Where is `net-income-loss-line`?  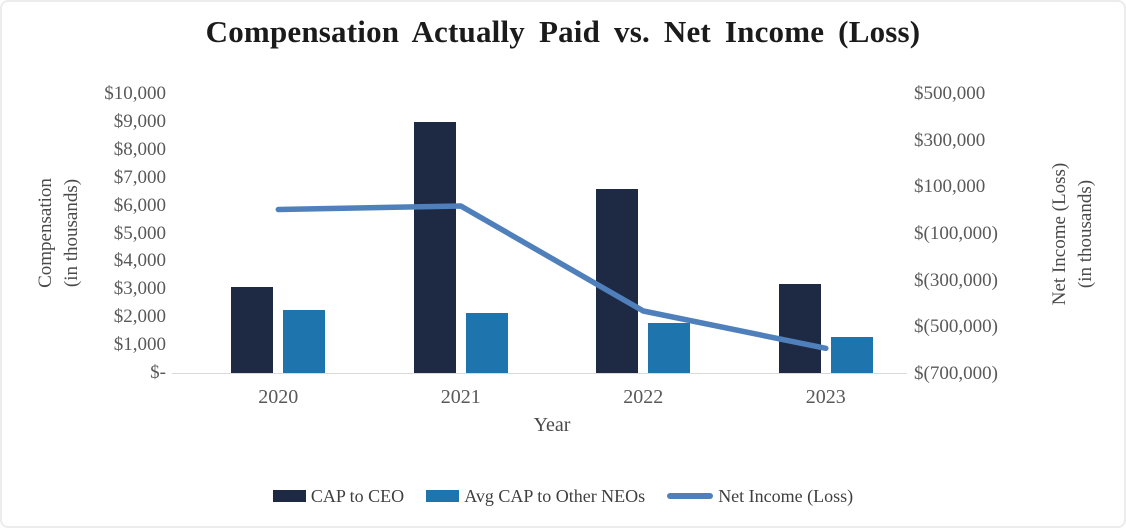
net-income-loss-line is located at coordinates (552, 277).